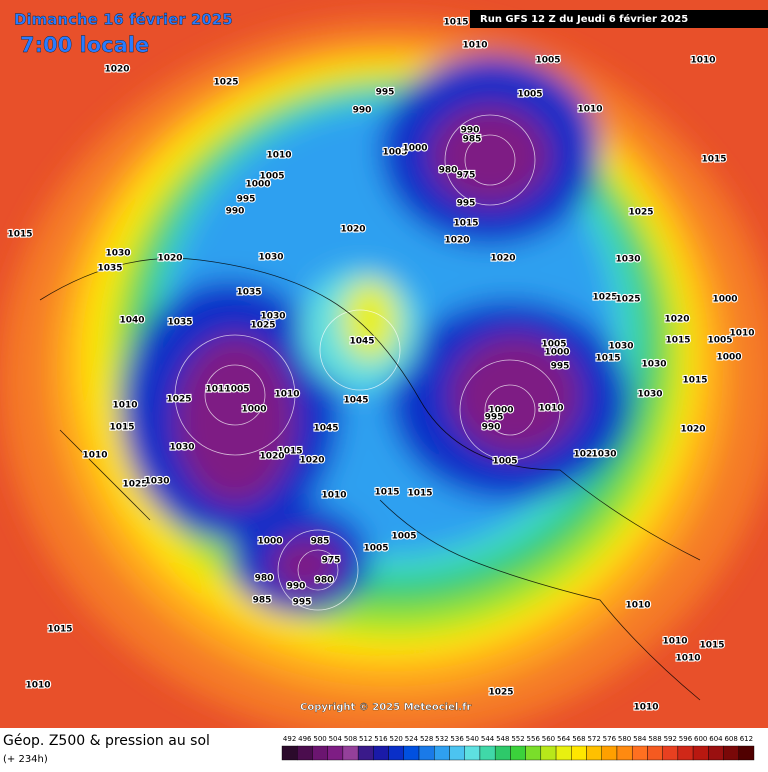 This screenshot has width=768, height=772. Describe the element at coordinates (289, 739) in the screenshot. I see `scale-label: 492` at that location.